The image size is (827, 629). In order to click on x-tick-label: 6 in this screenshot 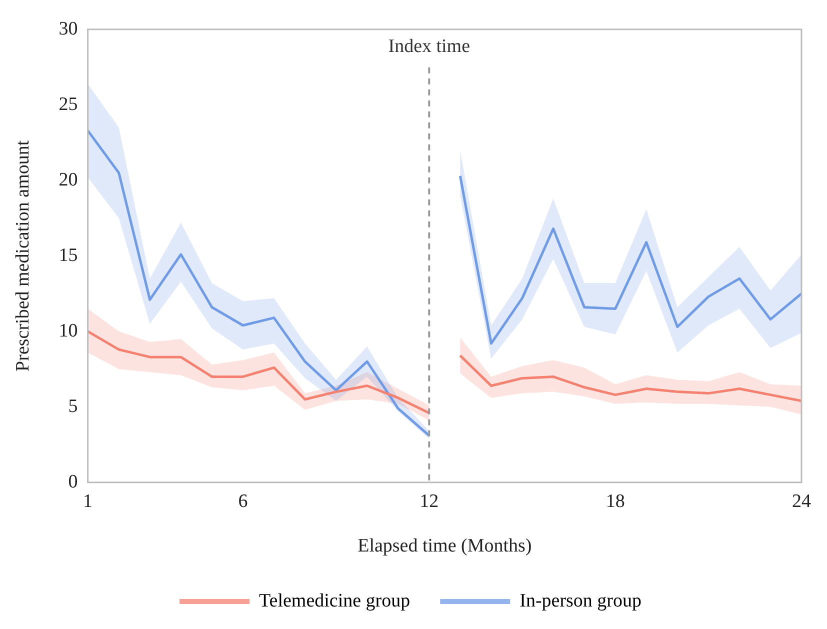, I will do `click(243, 501)`.